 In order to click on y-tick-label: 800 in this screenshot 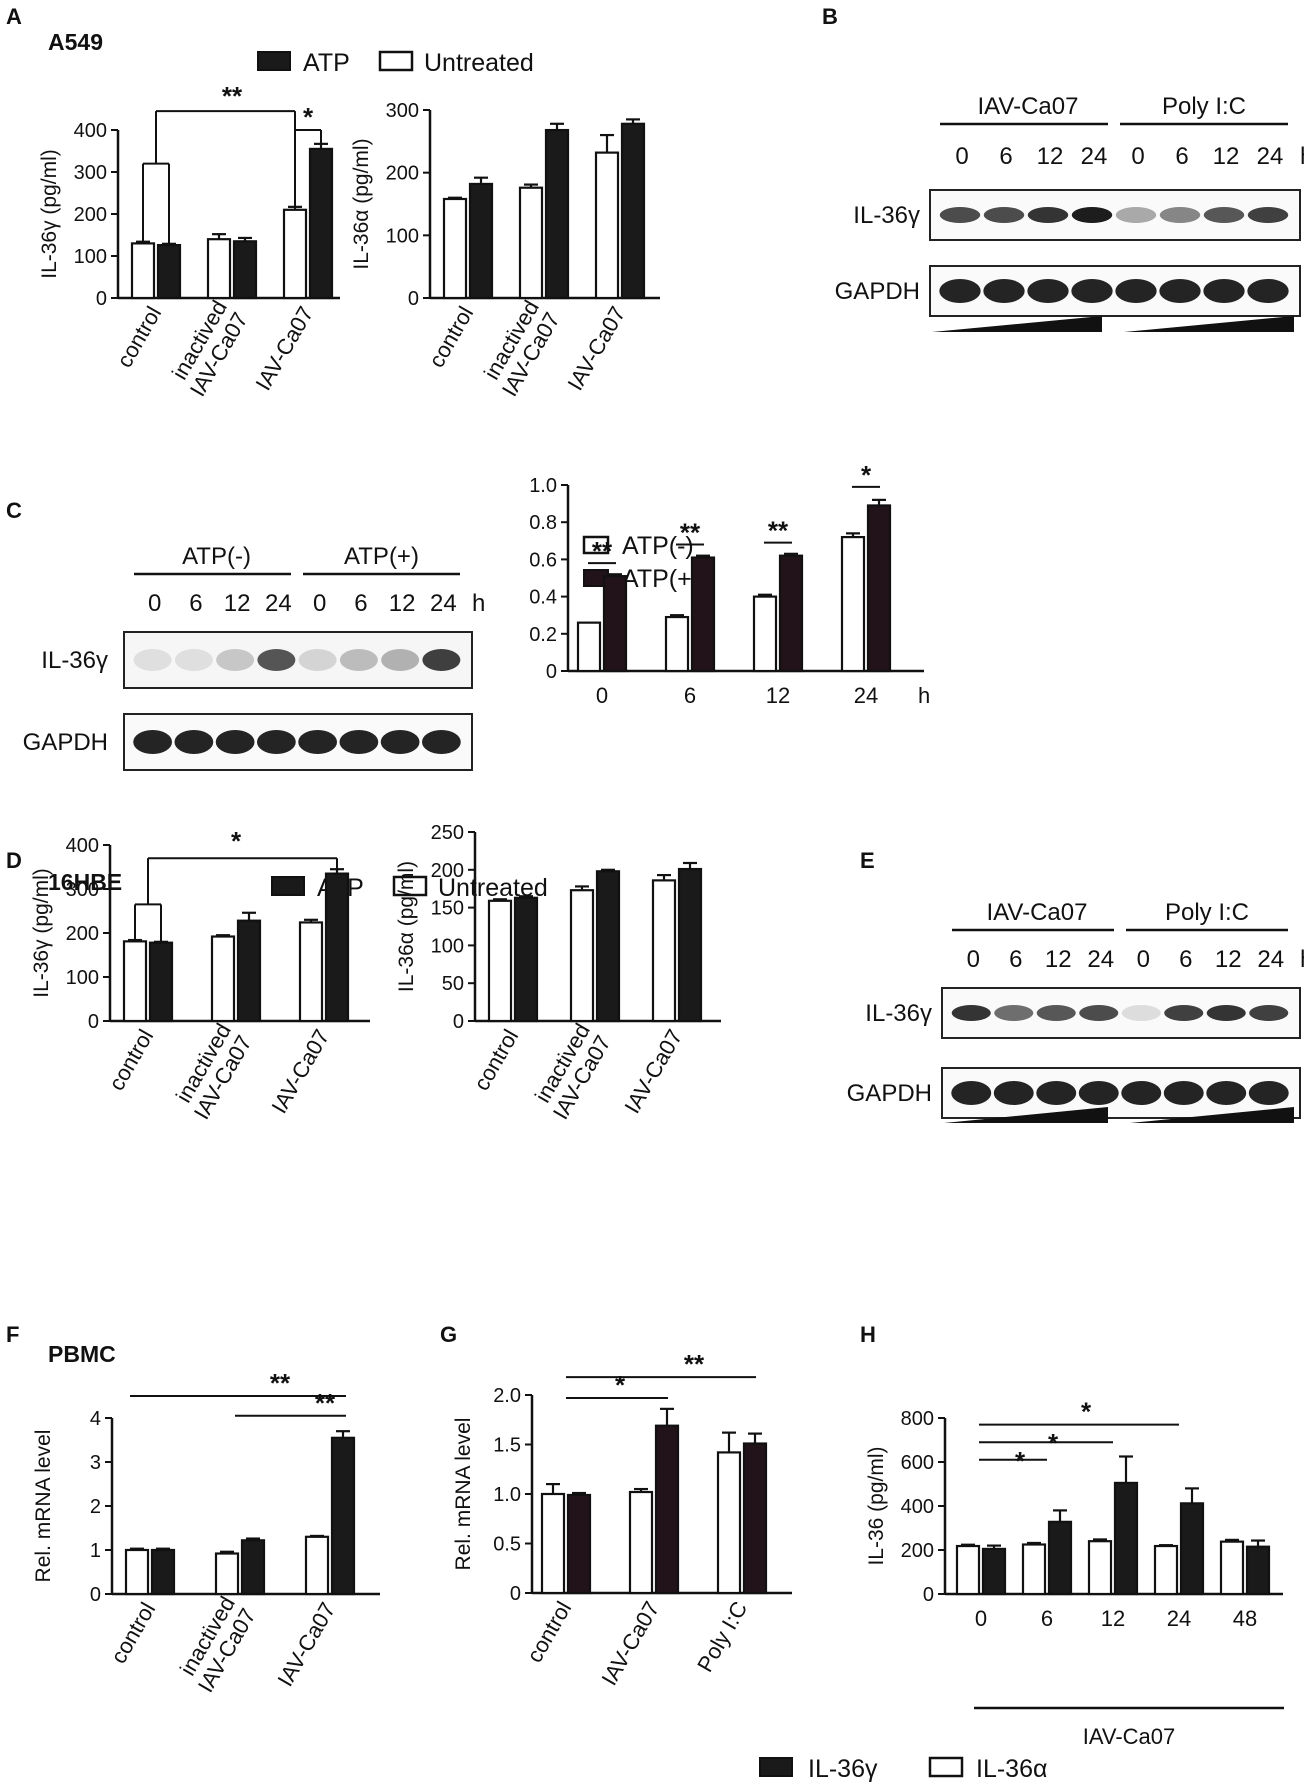, I will do `click(917, 1419)`.